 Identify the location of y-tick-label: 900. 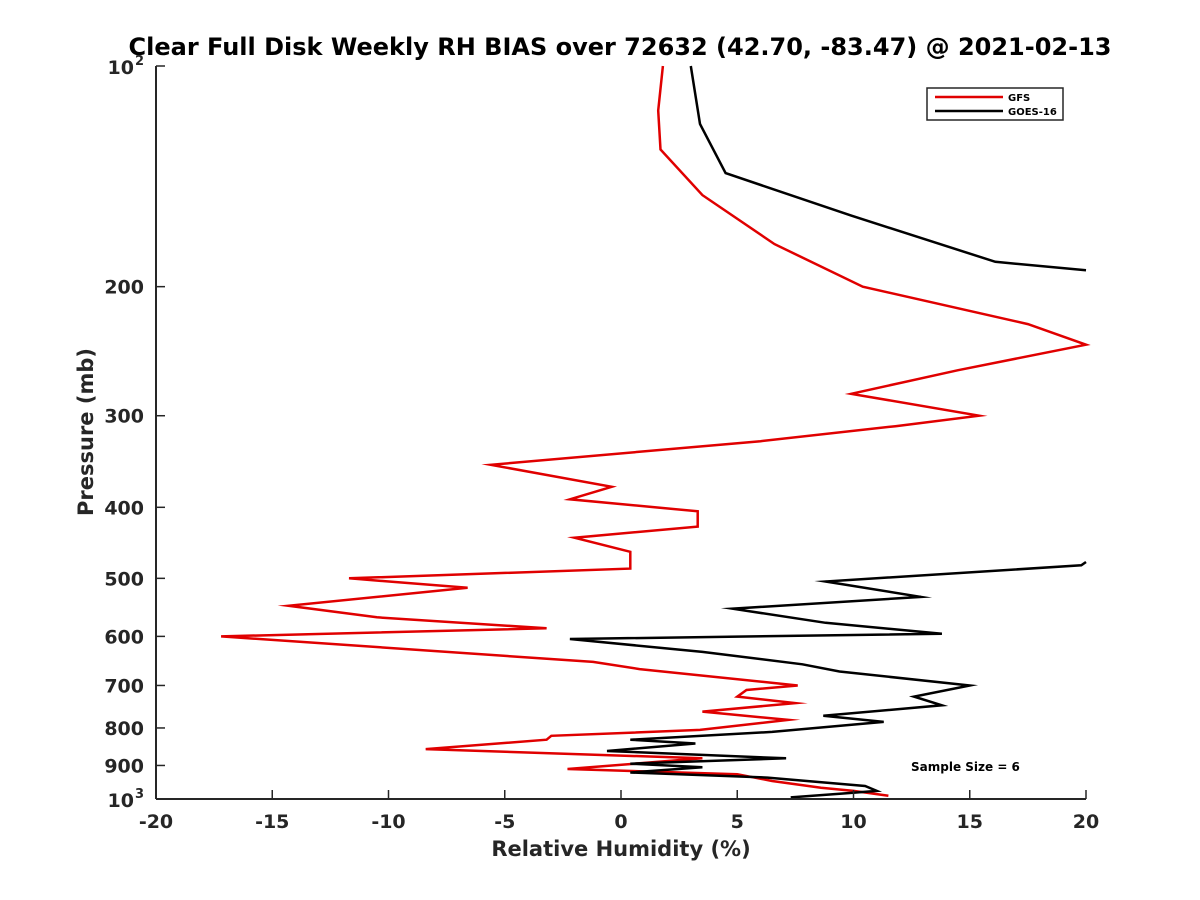
(124, 766).